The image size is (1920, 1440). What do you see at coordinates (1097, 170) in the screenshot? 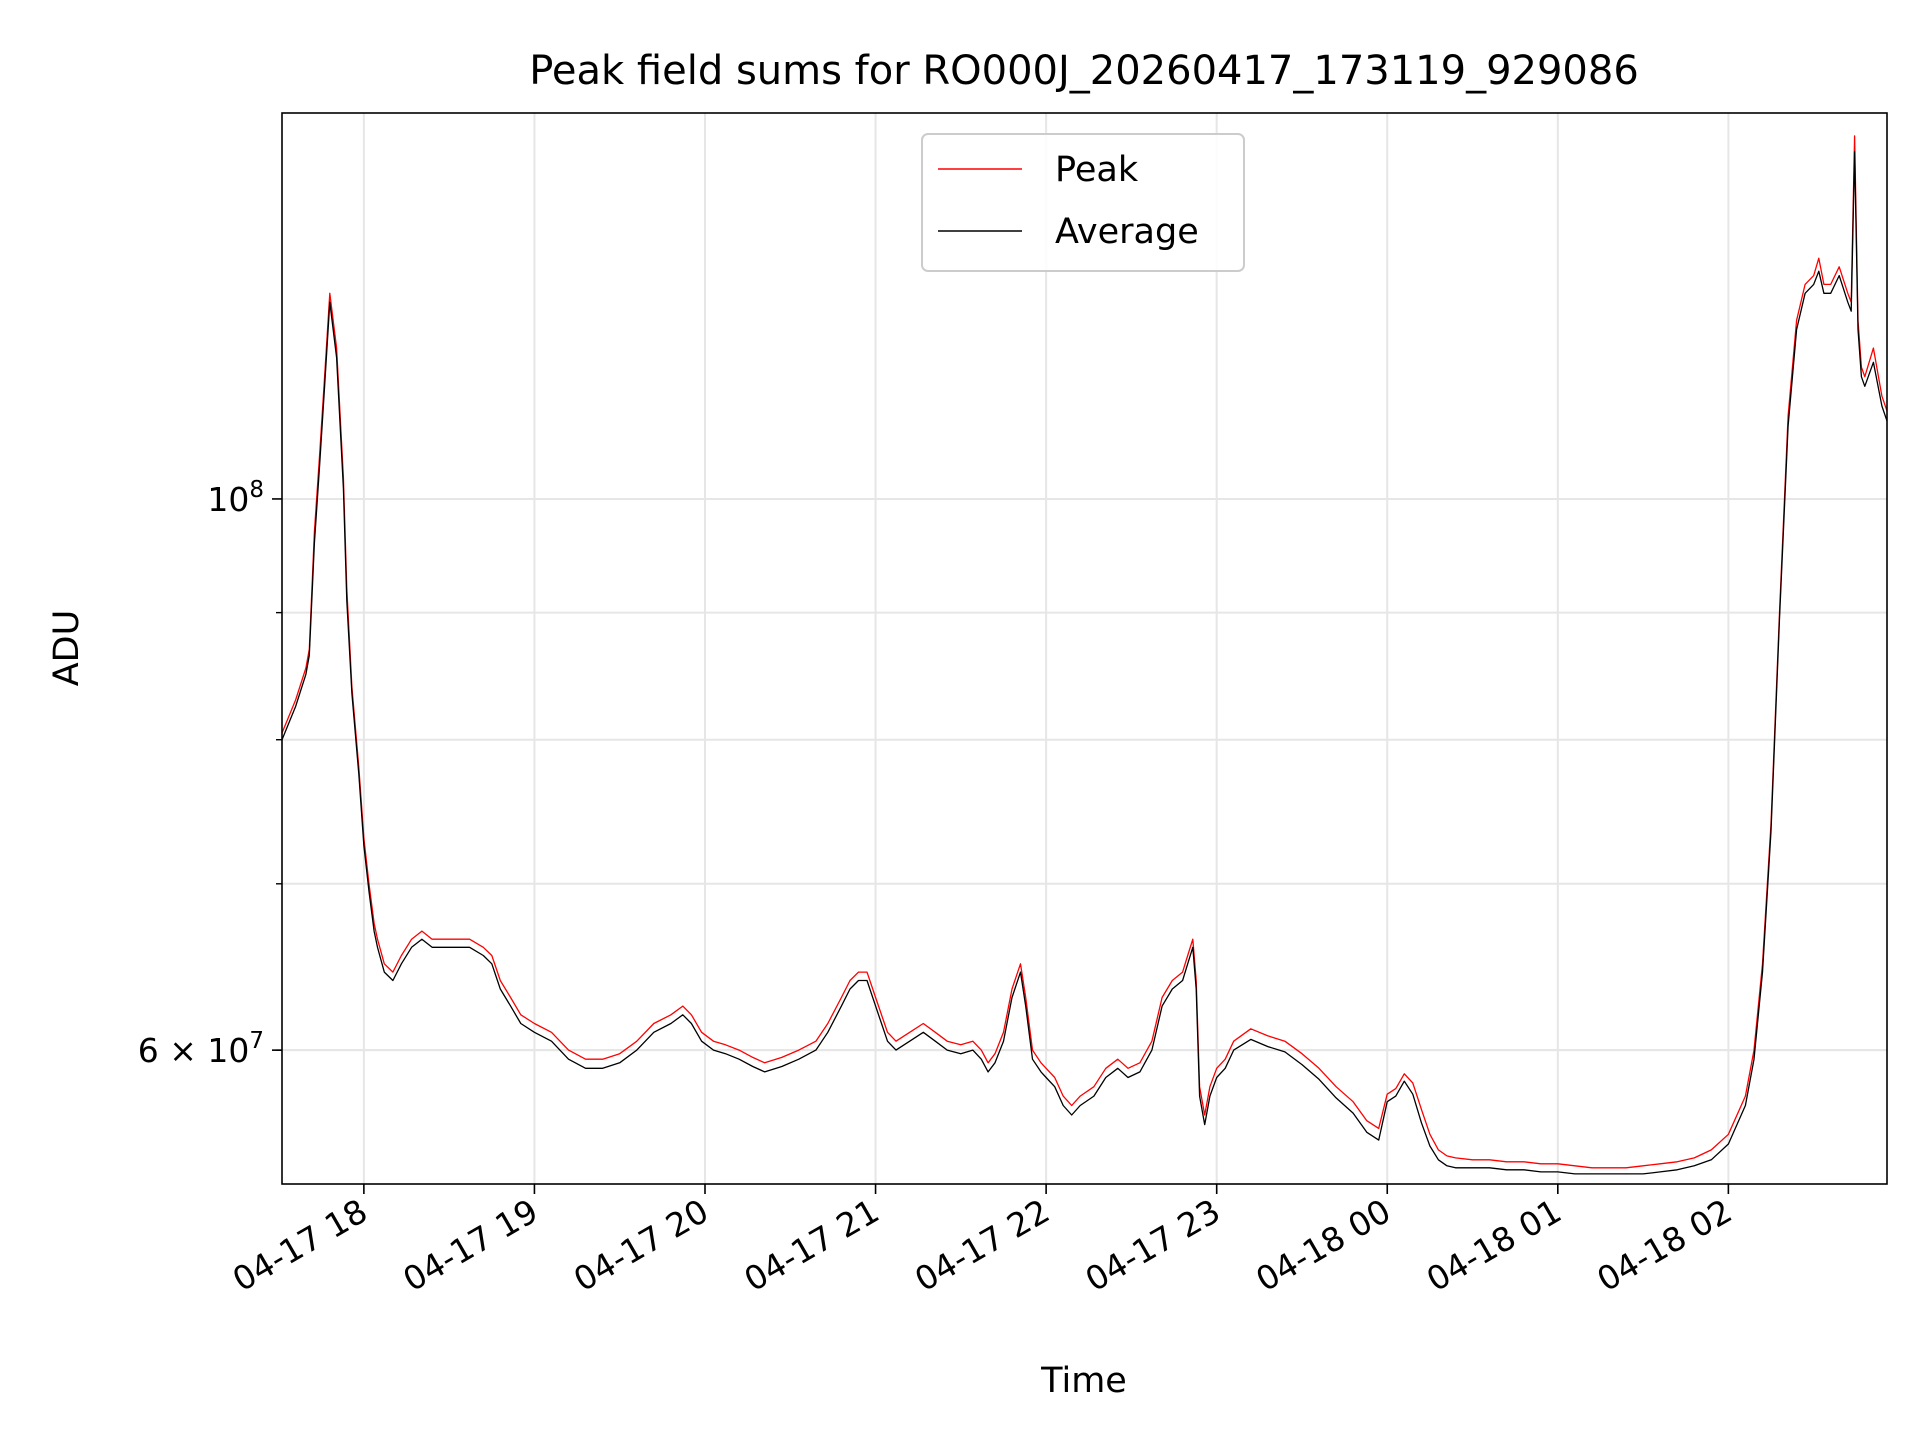
I see `legend-label-peak: Peak` at bounding box center [1097, 170].